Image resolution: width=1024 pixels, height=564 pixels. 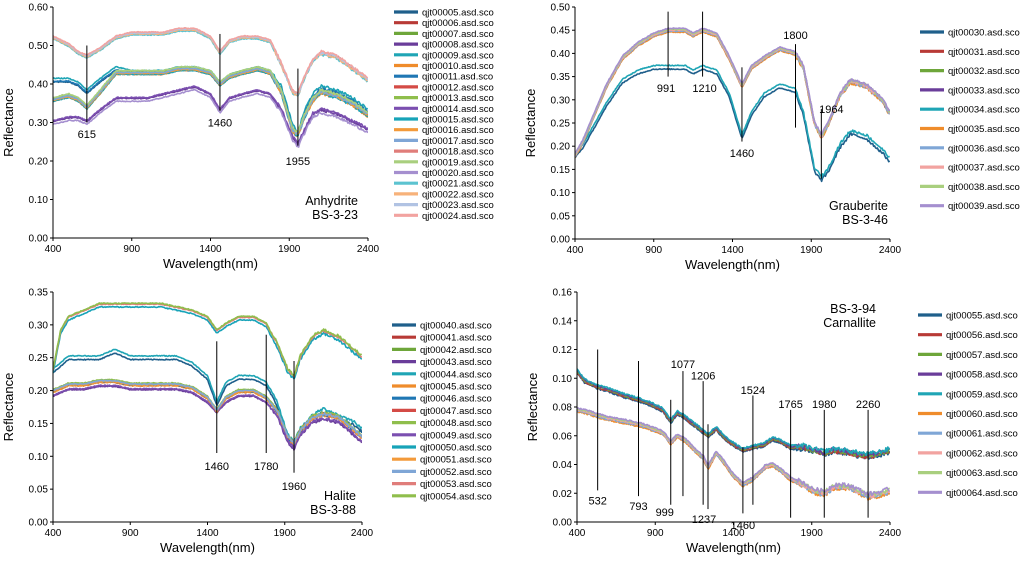 I want to click on series-line-qjt00036.asd.sco, so click(x=732, y=93).